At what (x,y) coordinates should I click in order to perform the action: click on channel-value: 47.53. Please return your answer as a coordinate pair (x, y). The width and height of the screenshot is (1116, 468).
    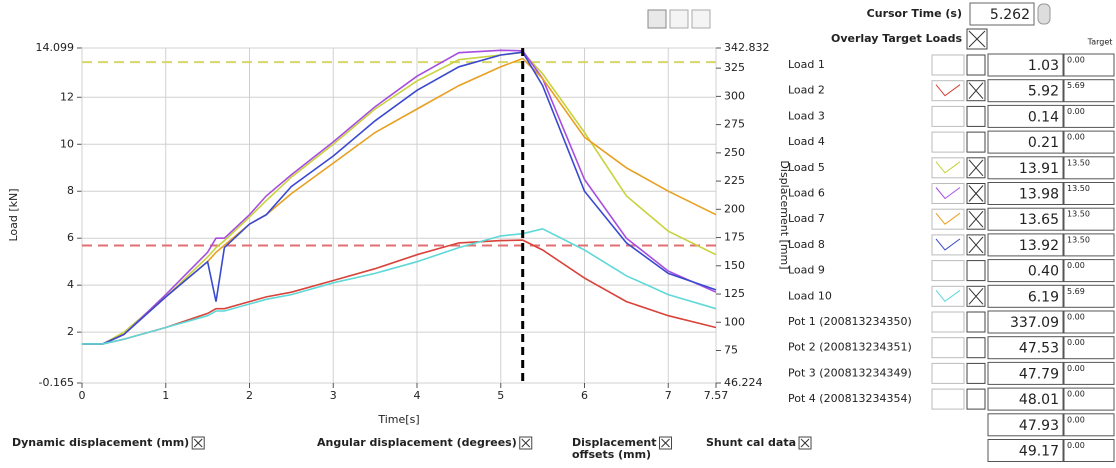
    Looking at the image, I should click on (1039, 349).